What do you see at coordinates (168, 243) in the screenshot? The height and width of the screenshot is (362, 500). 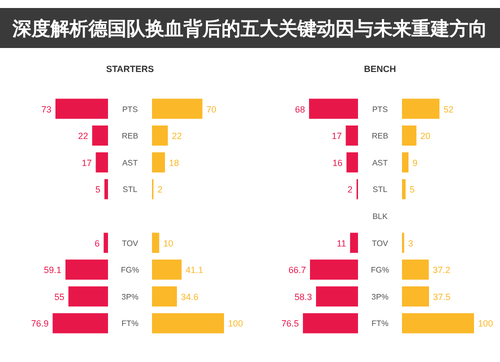 I see `data-label: 10` at bounding box center [168, 243].